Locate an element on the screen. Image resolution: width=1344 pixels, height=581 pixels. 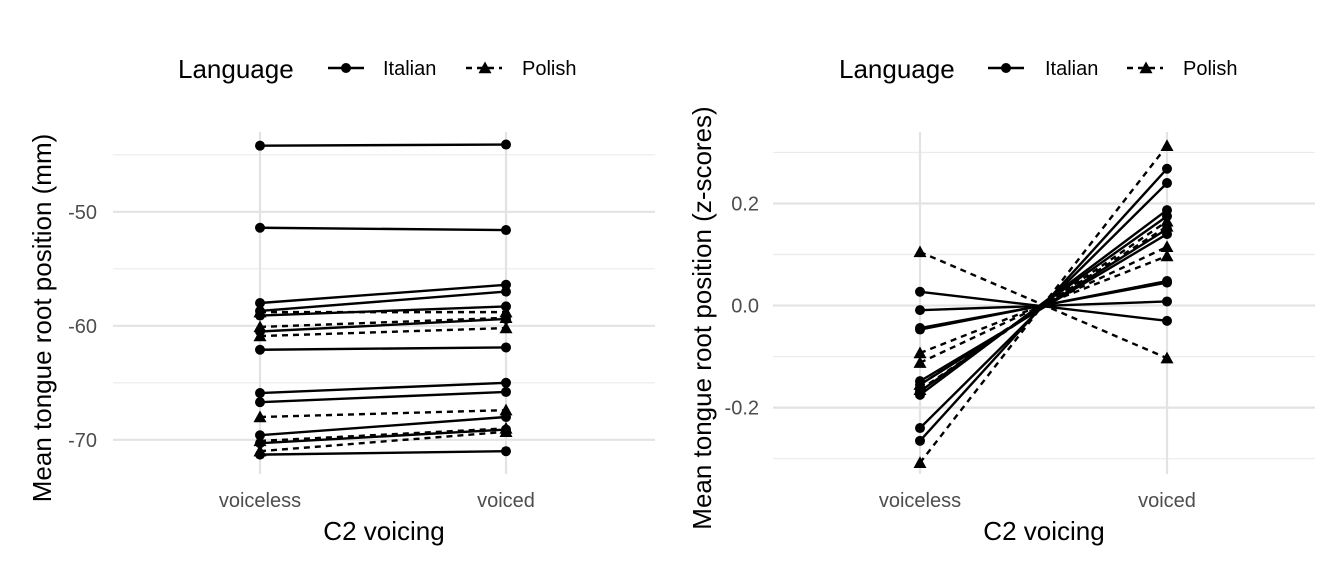
y-axis-title: Mean tongue root position (z-scores) is located at coordinates (702, 317).